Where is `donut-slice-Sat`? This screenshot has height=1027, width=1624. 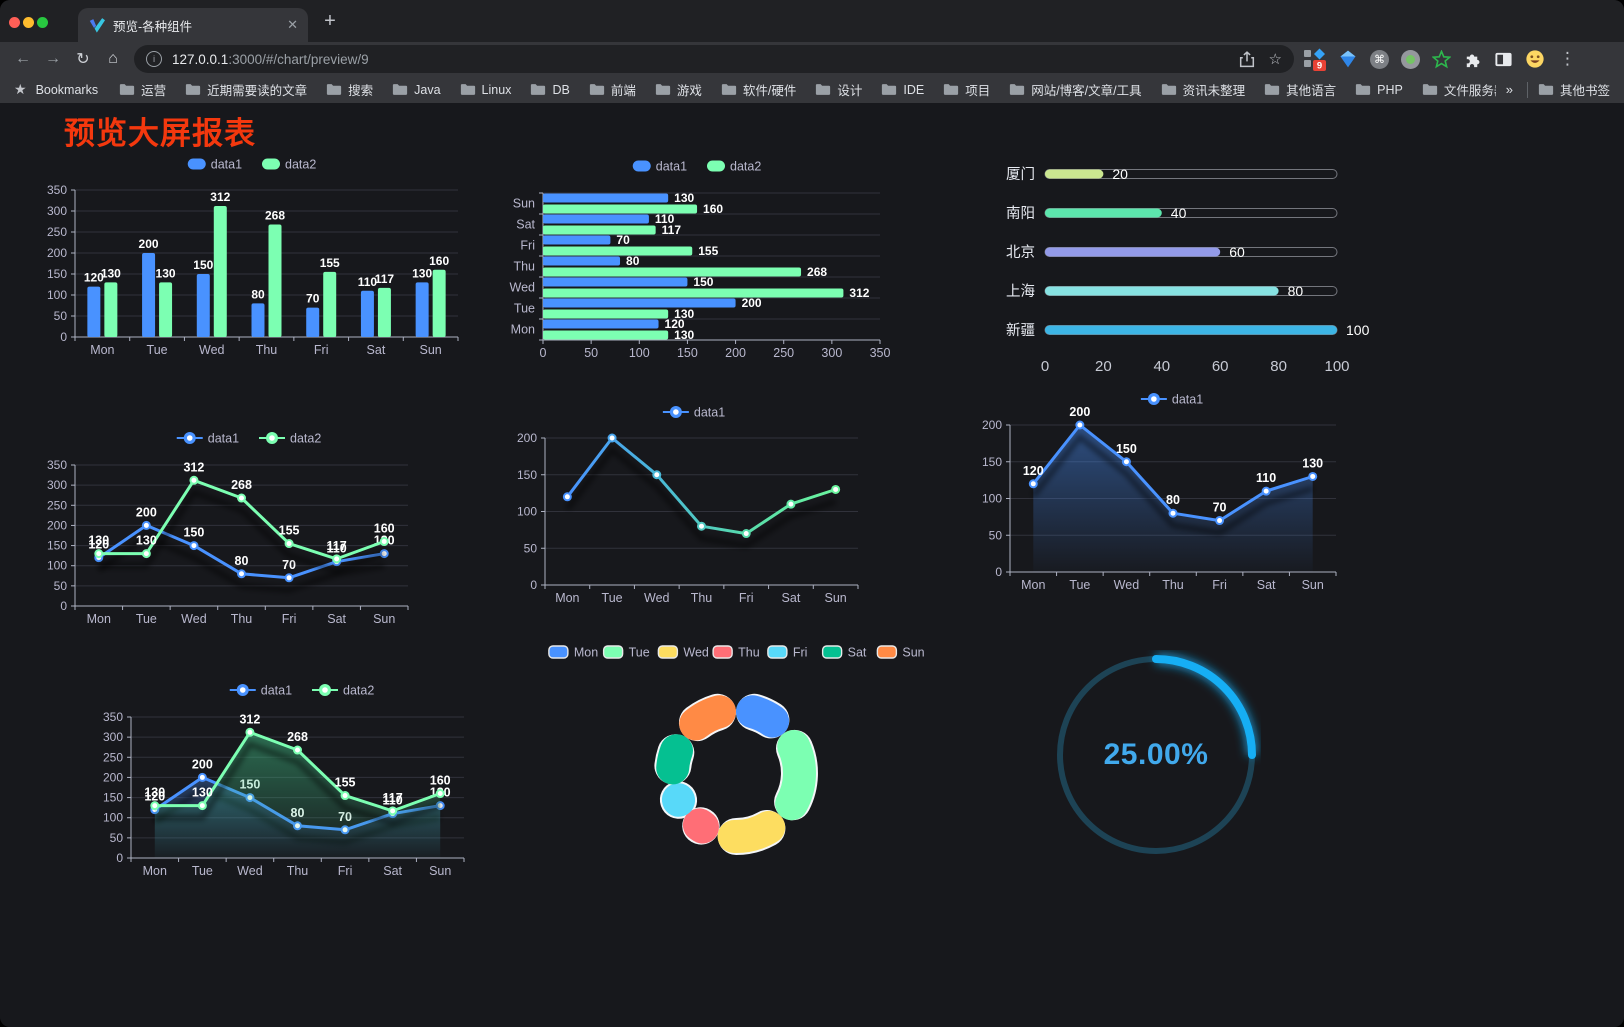 donut-slice-Sat is located at coordinates (674, 759).